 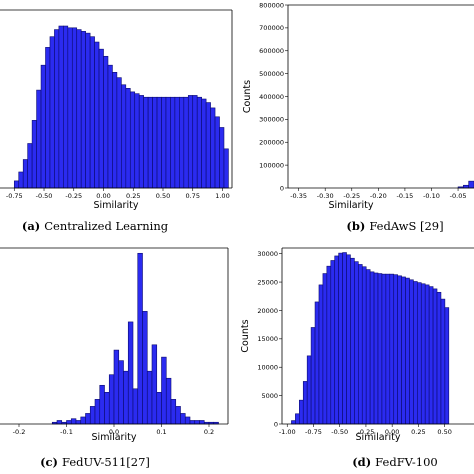 I want to click on y-tick-label: 30000, so click(x=267, y=254).